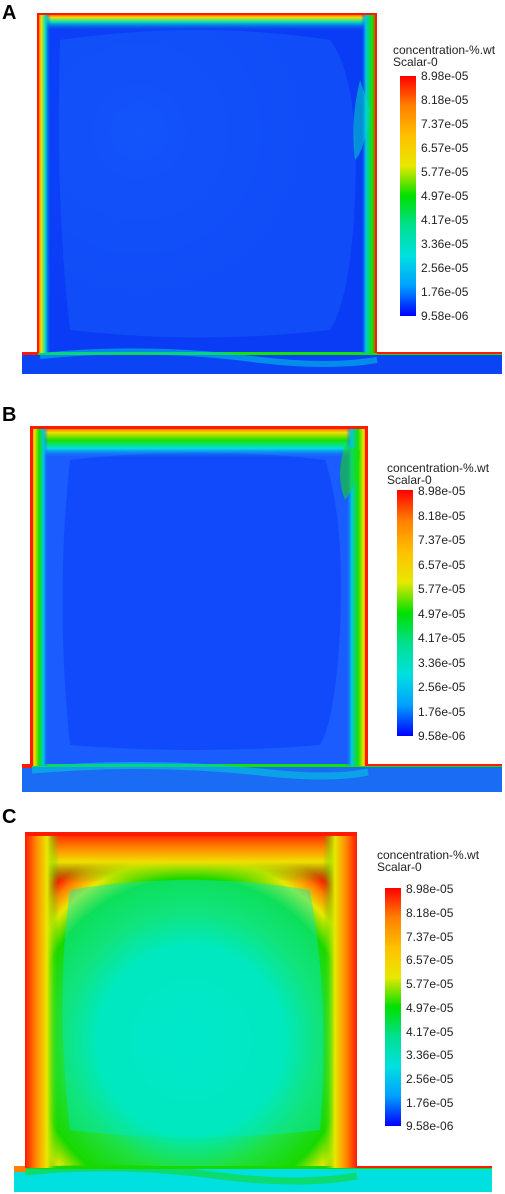  I want to click on panel-label: C, so click(9, 817).